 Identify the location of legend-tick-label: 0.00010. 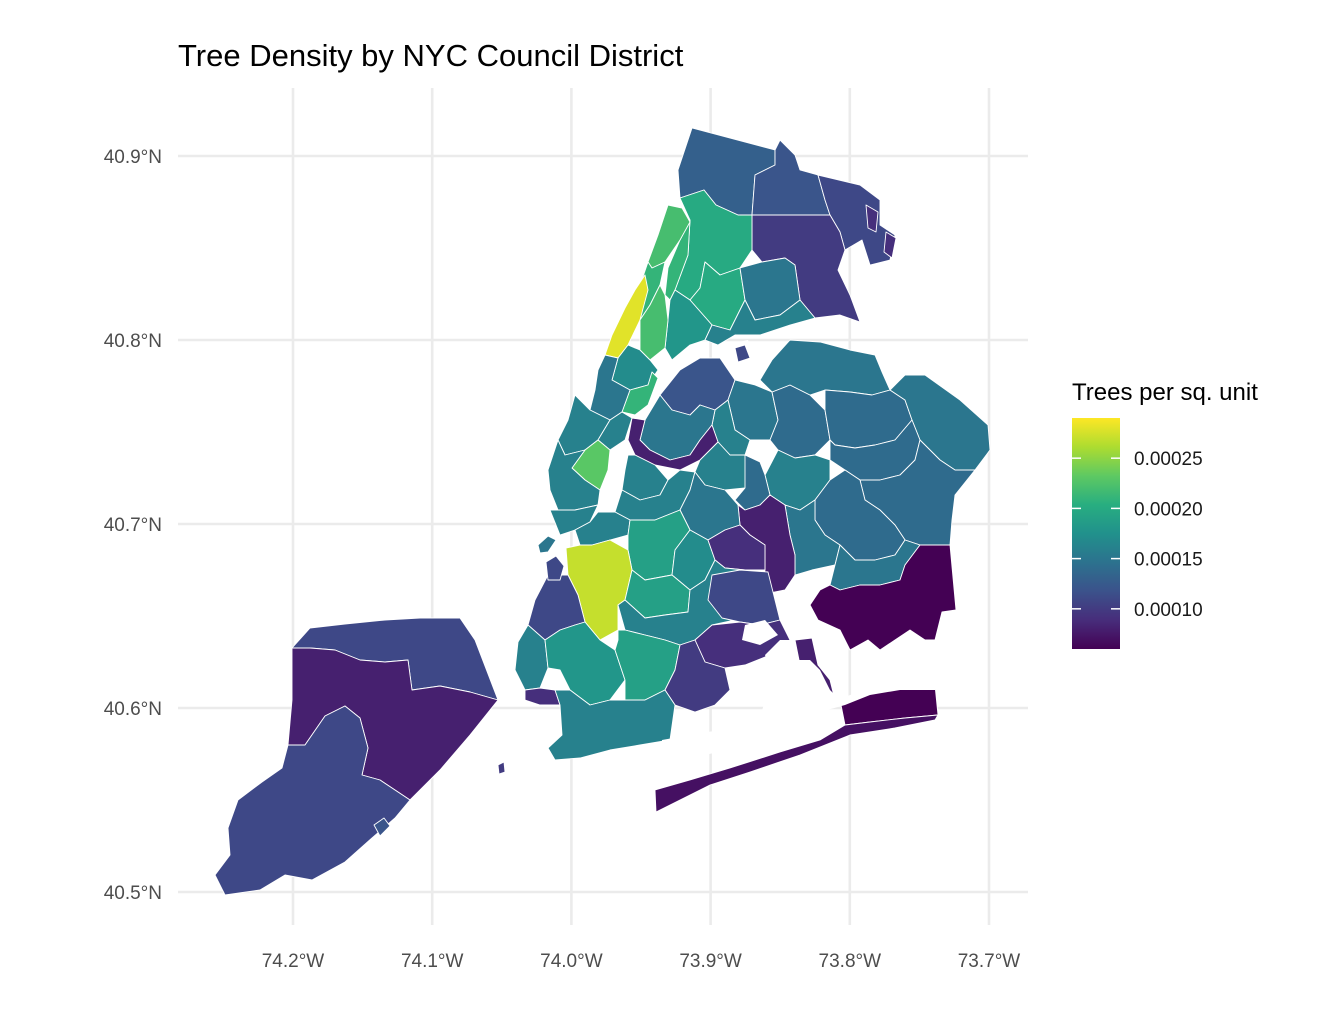
(1168, 610).